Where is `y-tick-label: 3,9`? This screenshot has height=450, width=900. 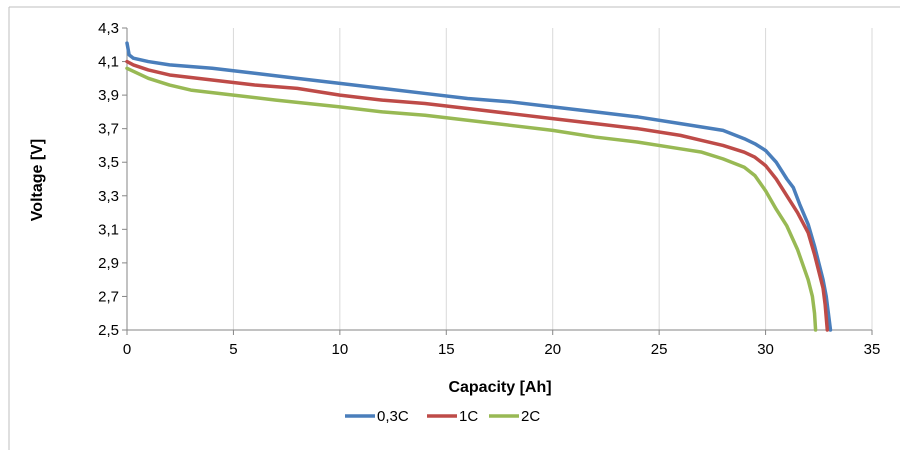
y-tick-label: 3,9 is located at coordinates (108, 95).